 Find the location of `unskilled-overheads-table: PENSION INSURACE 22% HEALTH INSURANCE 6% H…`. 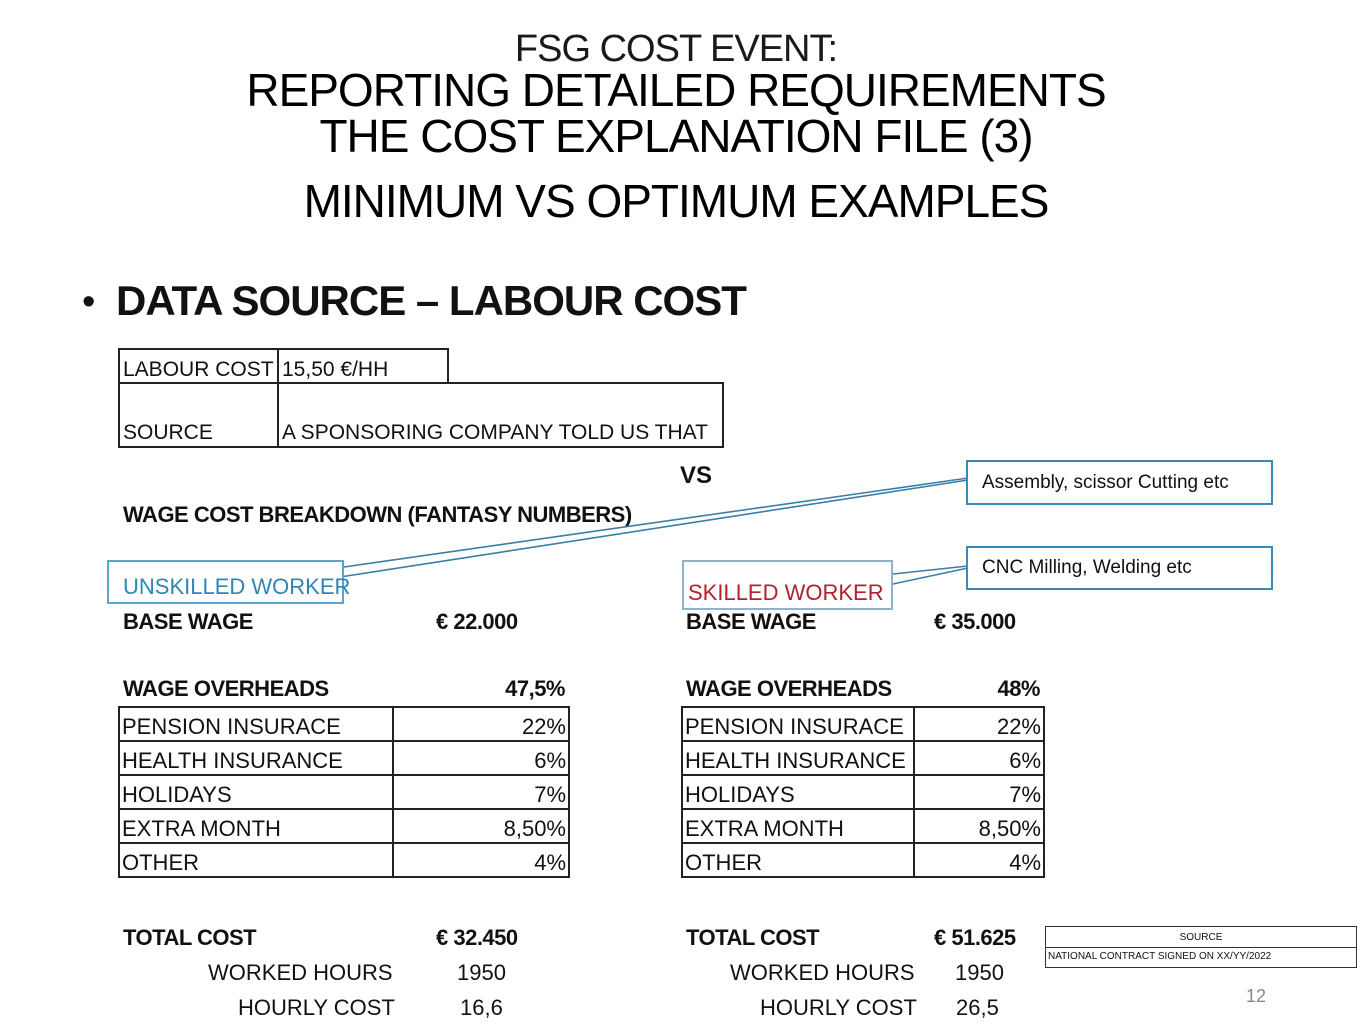

unskilled-overheads-table: PENSION INSURACE 22% HEALTH INSURANCE 6% H… is located at coordinates (344, 792).